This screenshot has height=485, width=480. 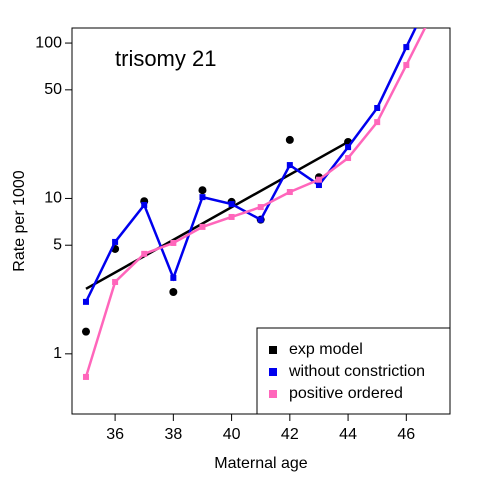 What do you see at coordinates (115, 434) in the screenshot?
I see `x-tick-label: 36` at bounding box center [115, 434].